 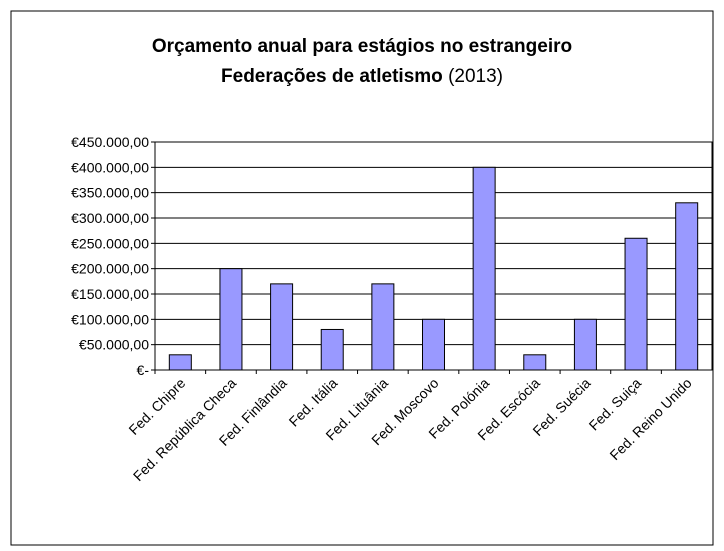 I want to click on y-tick-label: €350.000,00, so click(x=110, y=193).